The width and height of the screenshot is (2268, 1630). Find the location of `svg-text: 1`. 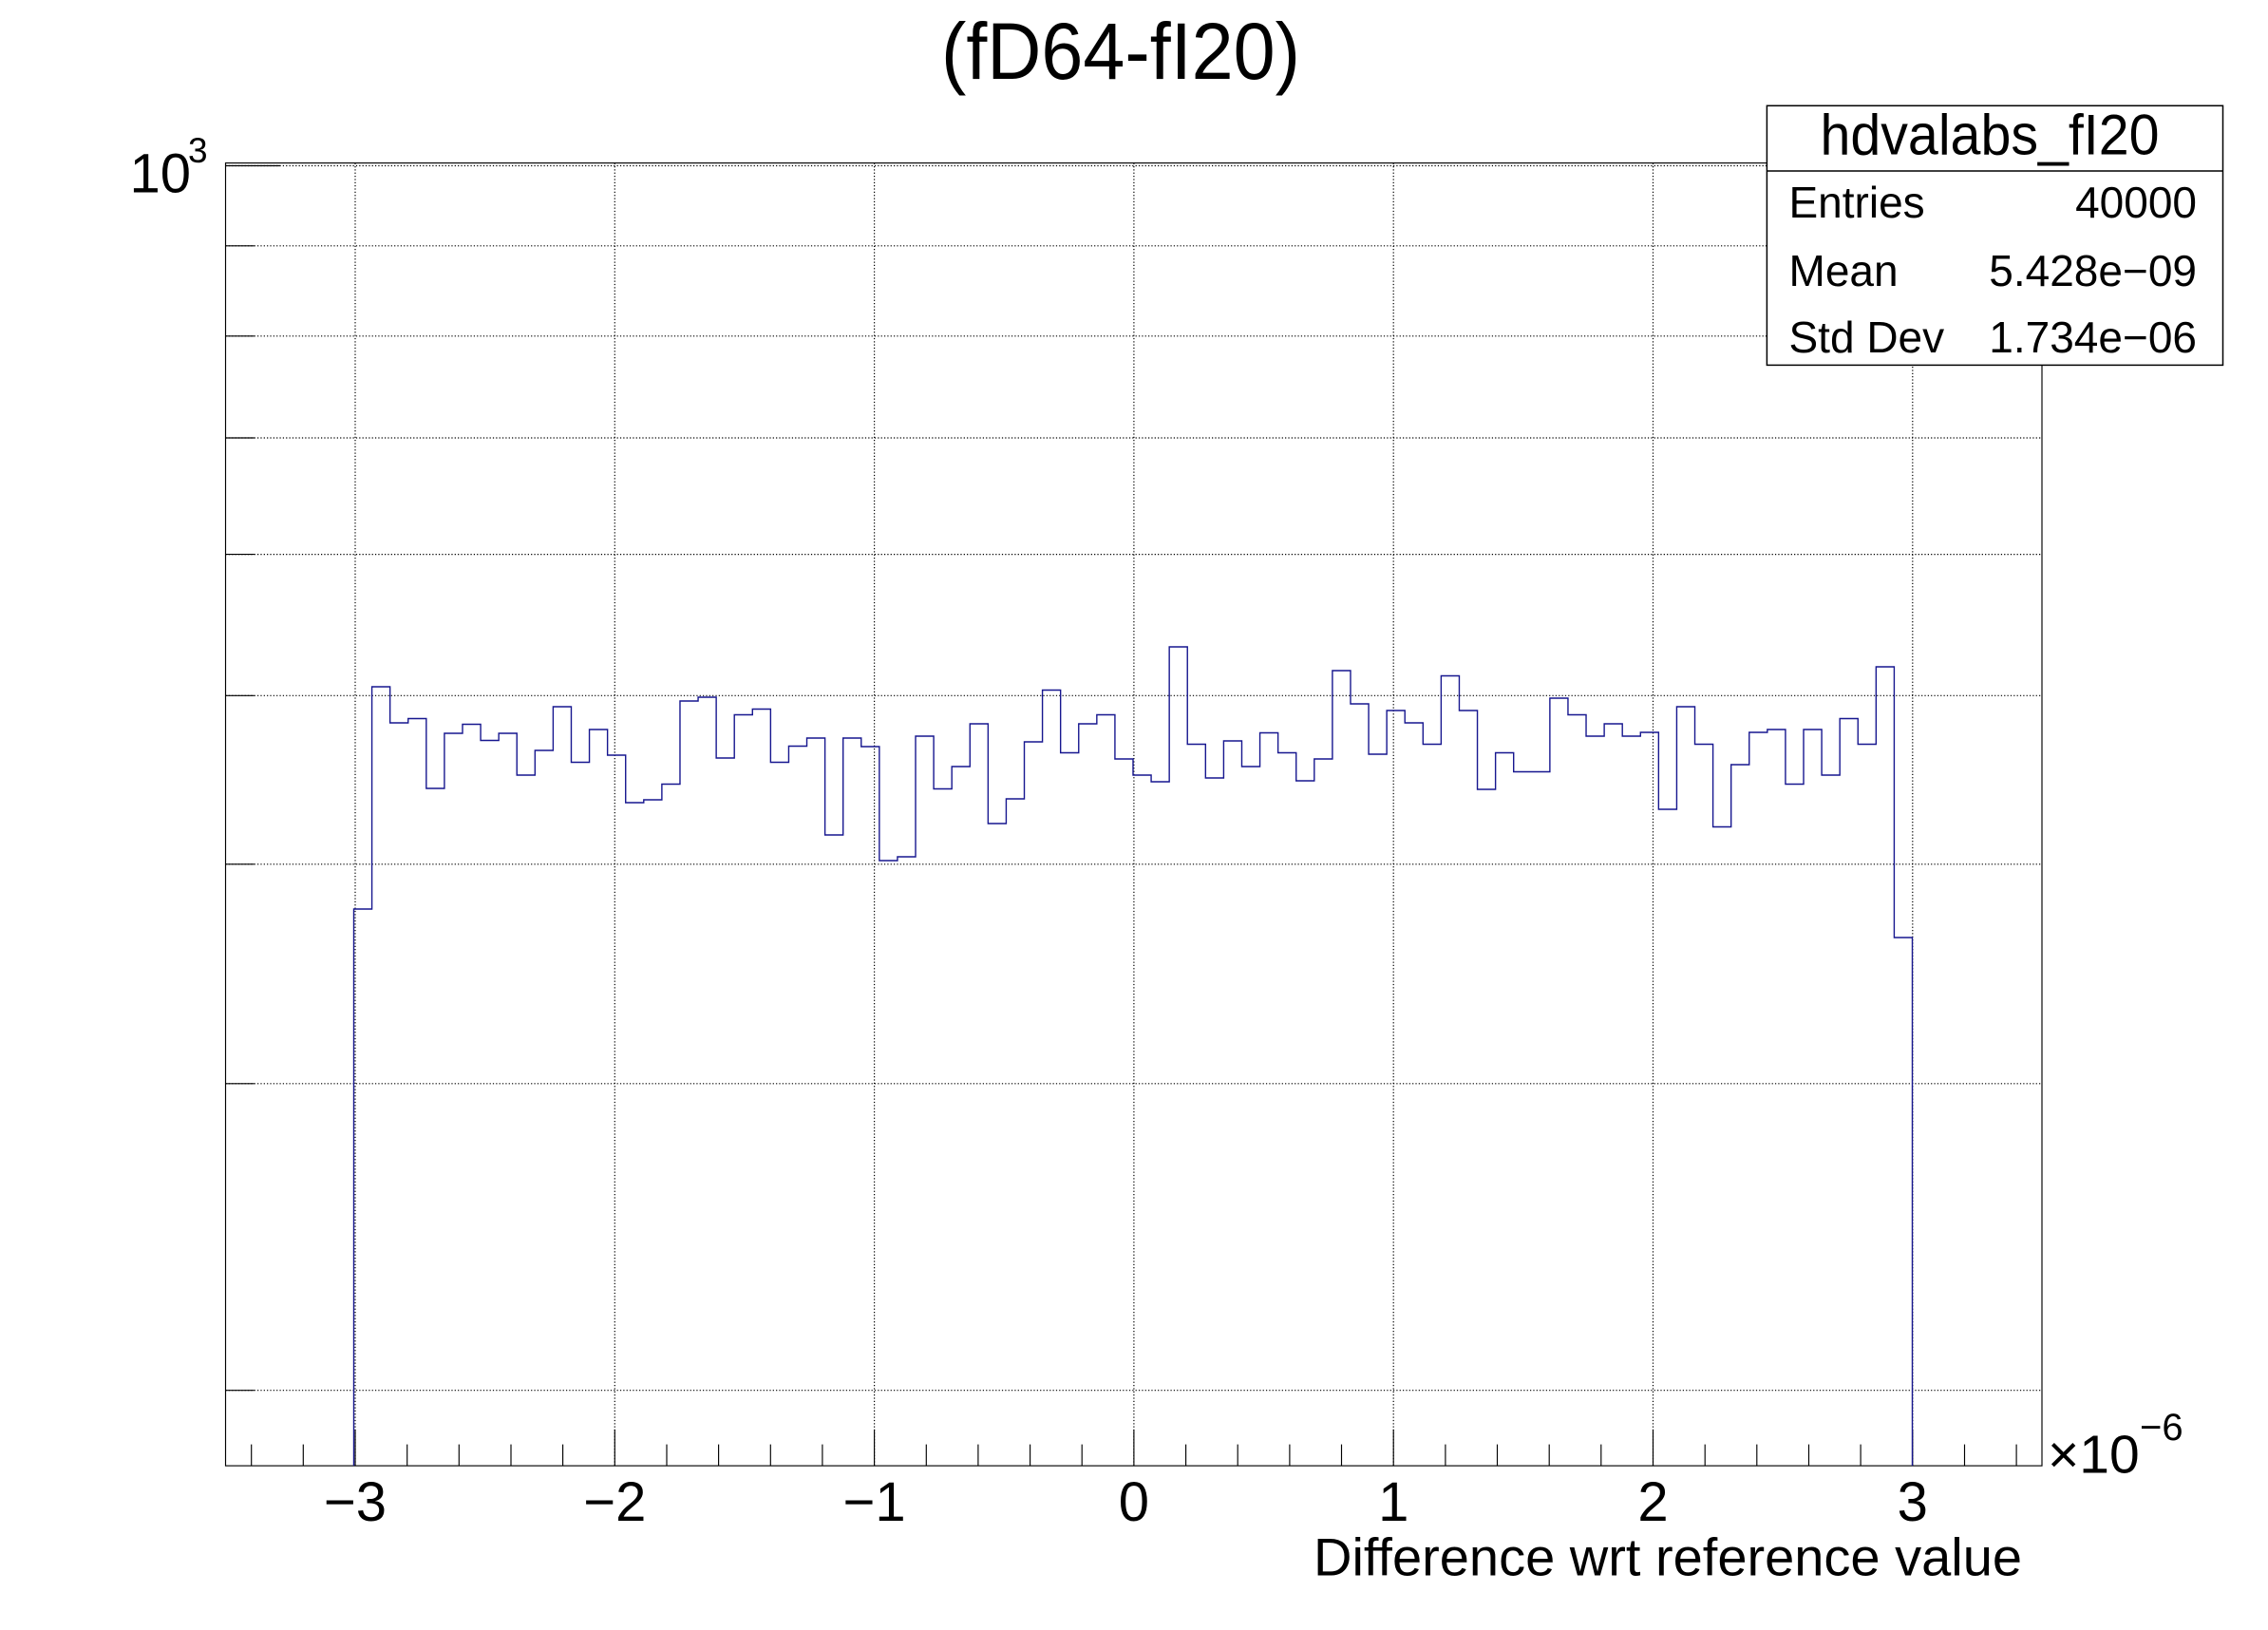

svg-text: 1 is located at coordinates (1393, 1502).